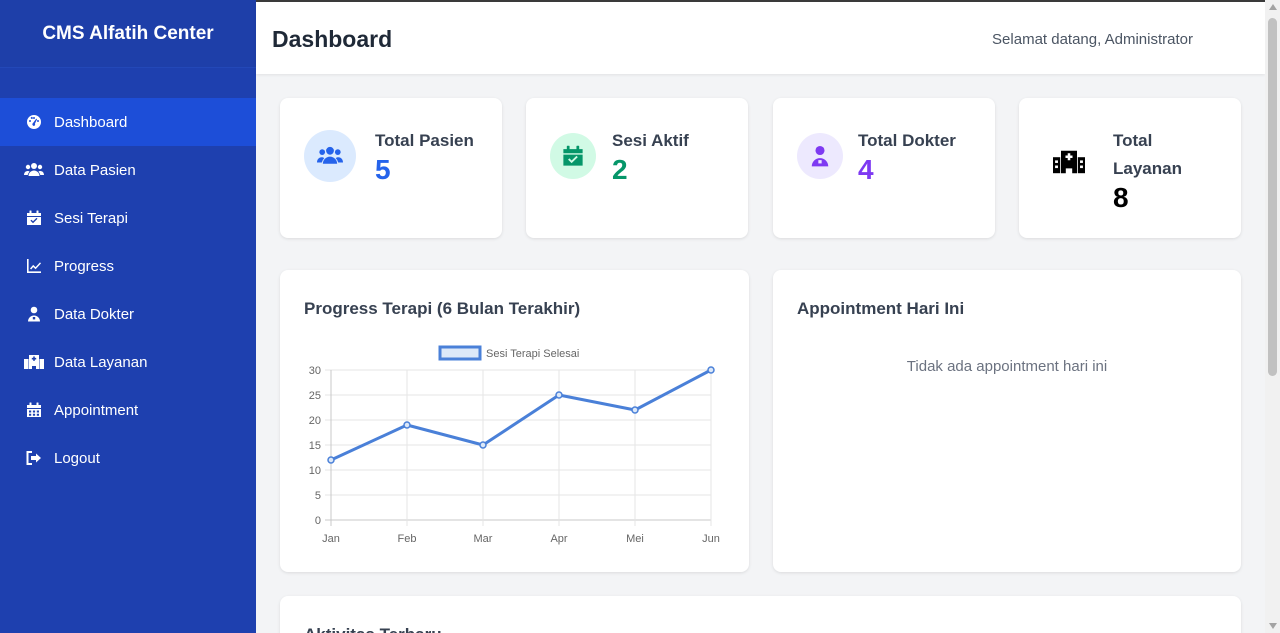  Describe the element at coordinates (315, 371) in the screenshot. I see `y-tick-label: 30` at that location.